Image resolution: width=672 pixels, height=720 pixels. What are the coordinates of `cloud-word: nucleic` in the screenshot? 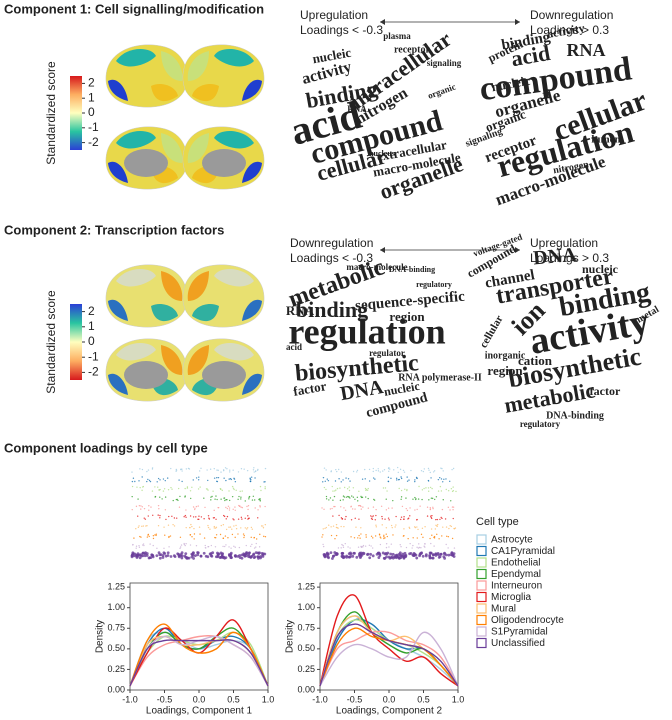 It's located at (402, 389).